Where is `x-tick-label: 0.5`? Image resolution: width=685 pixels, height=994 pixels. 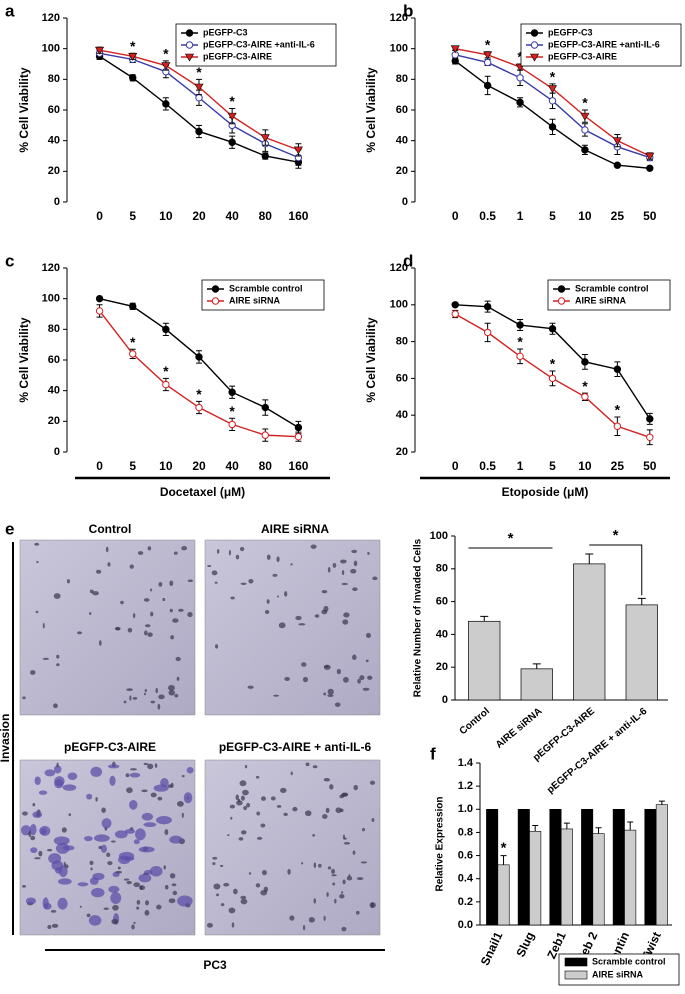
x-tick-label: 0.5 is located at coordinates (487, 216).